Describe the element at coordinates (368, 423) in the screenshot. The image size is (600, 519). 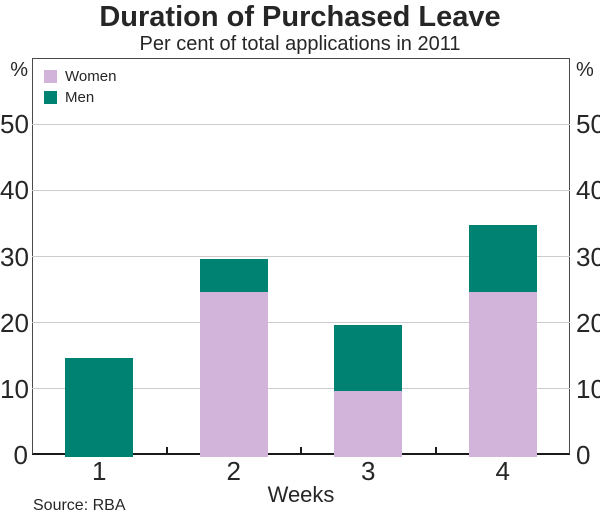
I see `bar-segment-women-week3` at that location.